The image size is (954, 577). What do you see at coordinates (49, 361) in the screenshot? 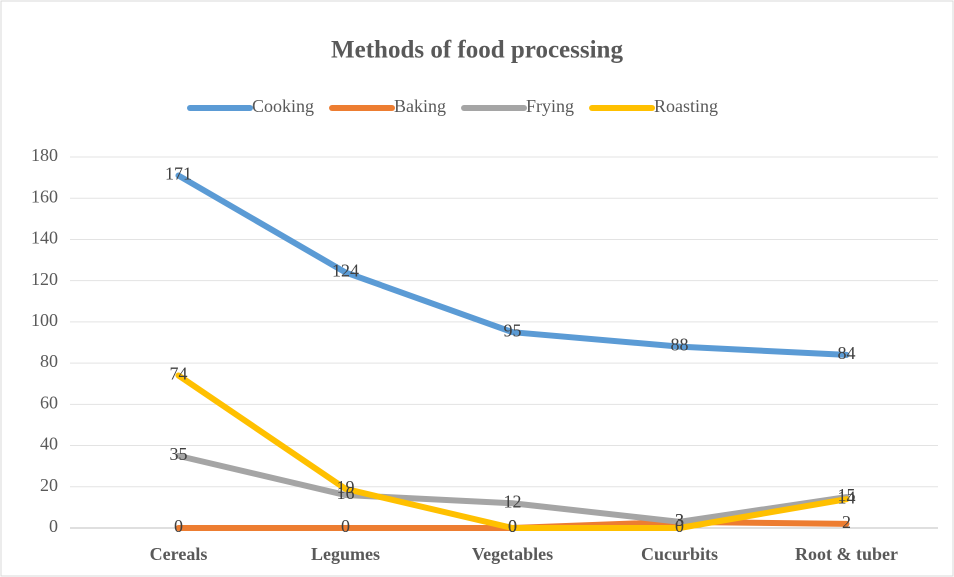
I see `y-tick-label: 80` at bounding box center [49, 361].